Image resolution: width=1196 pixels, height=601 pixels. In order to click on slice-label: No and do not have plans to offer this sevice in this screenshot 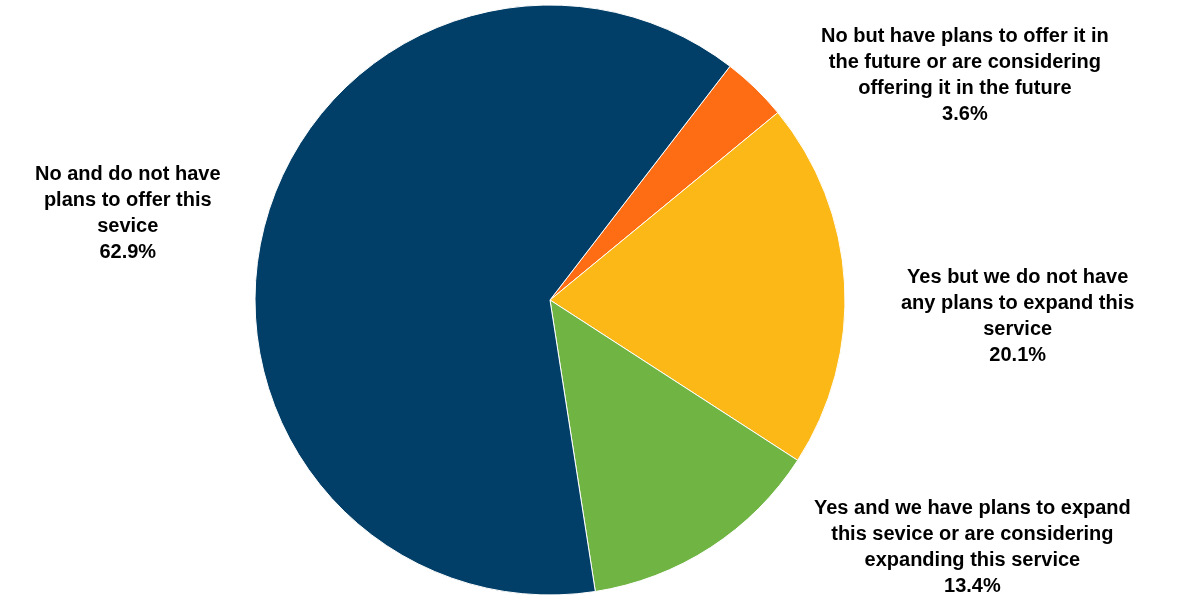, I will do `click(128, 199)`.